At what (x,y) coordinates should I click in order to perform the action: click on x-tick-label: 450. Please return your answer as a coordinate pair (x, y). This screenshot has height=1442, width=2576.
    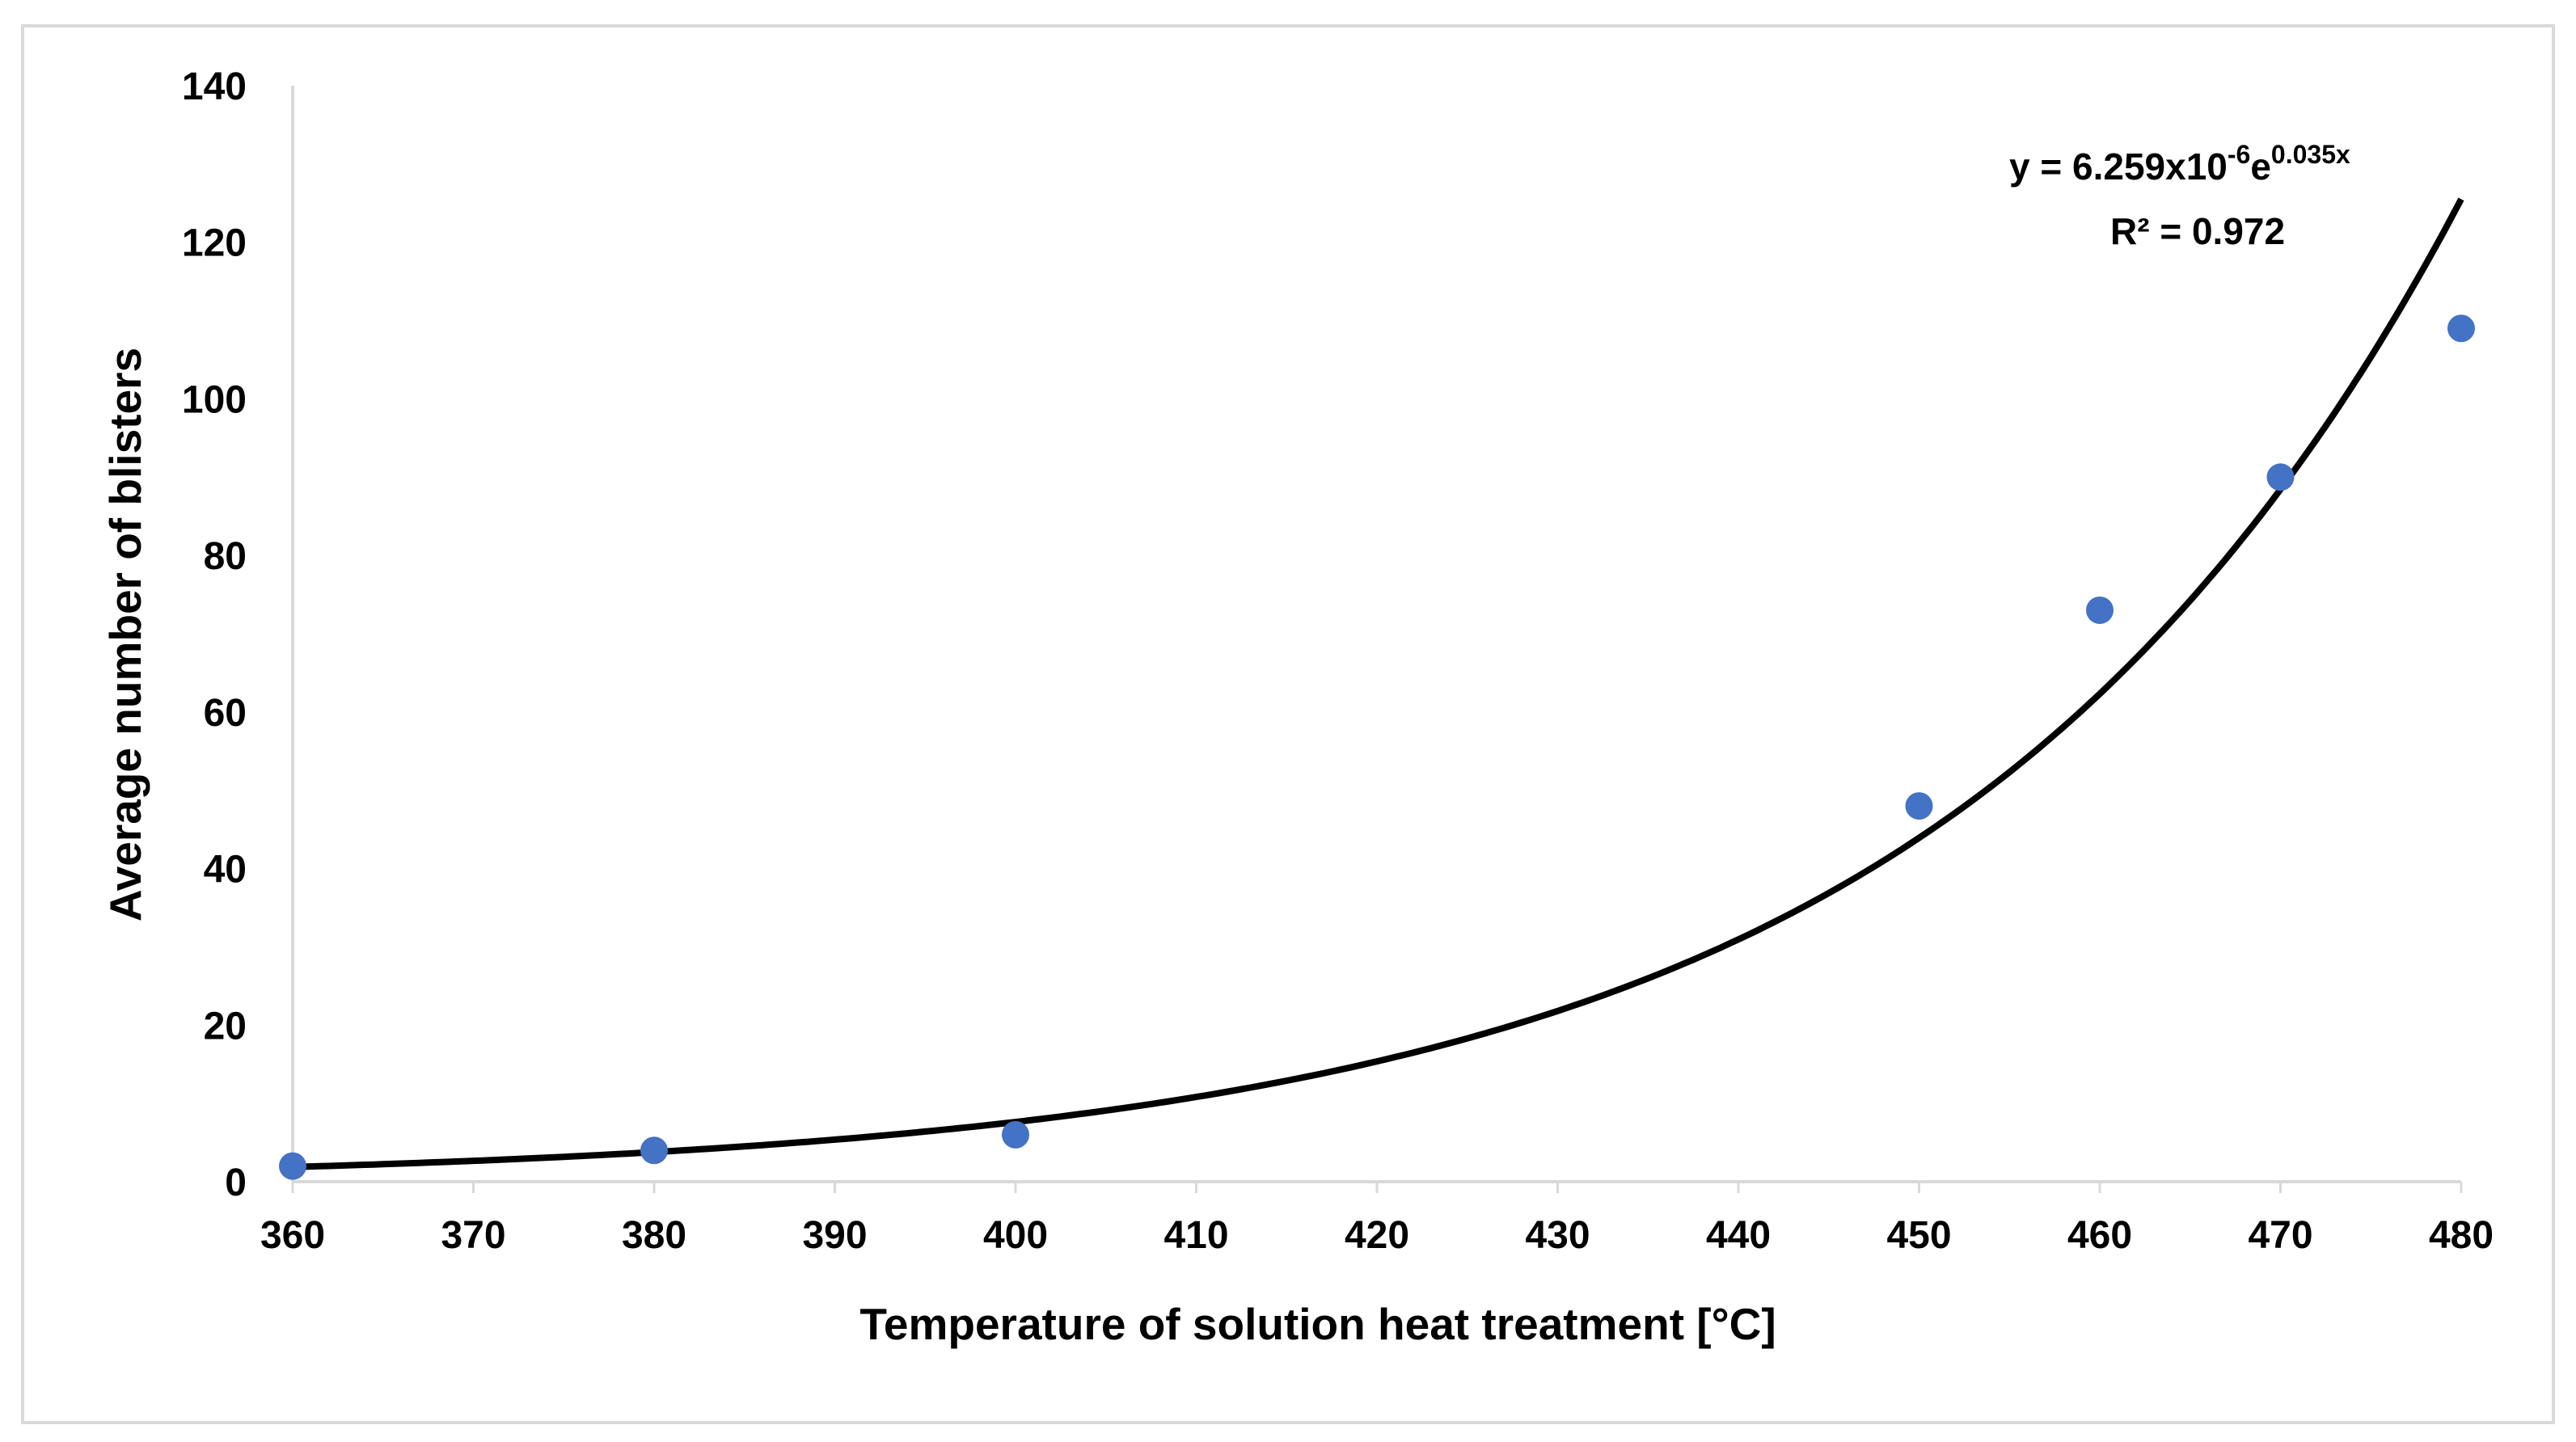
    Looking at the image, I should click on (1919, 1235).